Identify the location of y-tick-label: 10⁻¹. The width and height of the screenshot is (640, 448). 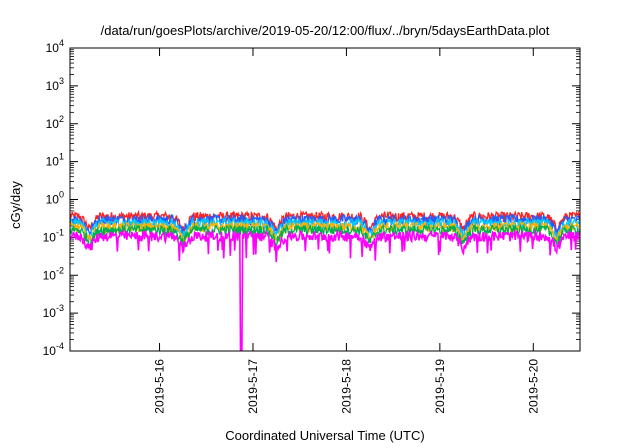
(53, 235).